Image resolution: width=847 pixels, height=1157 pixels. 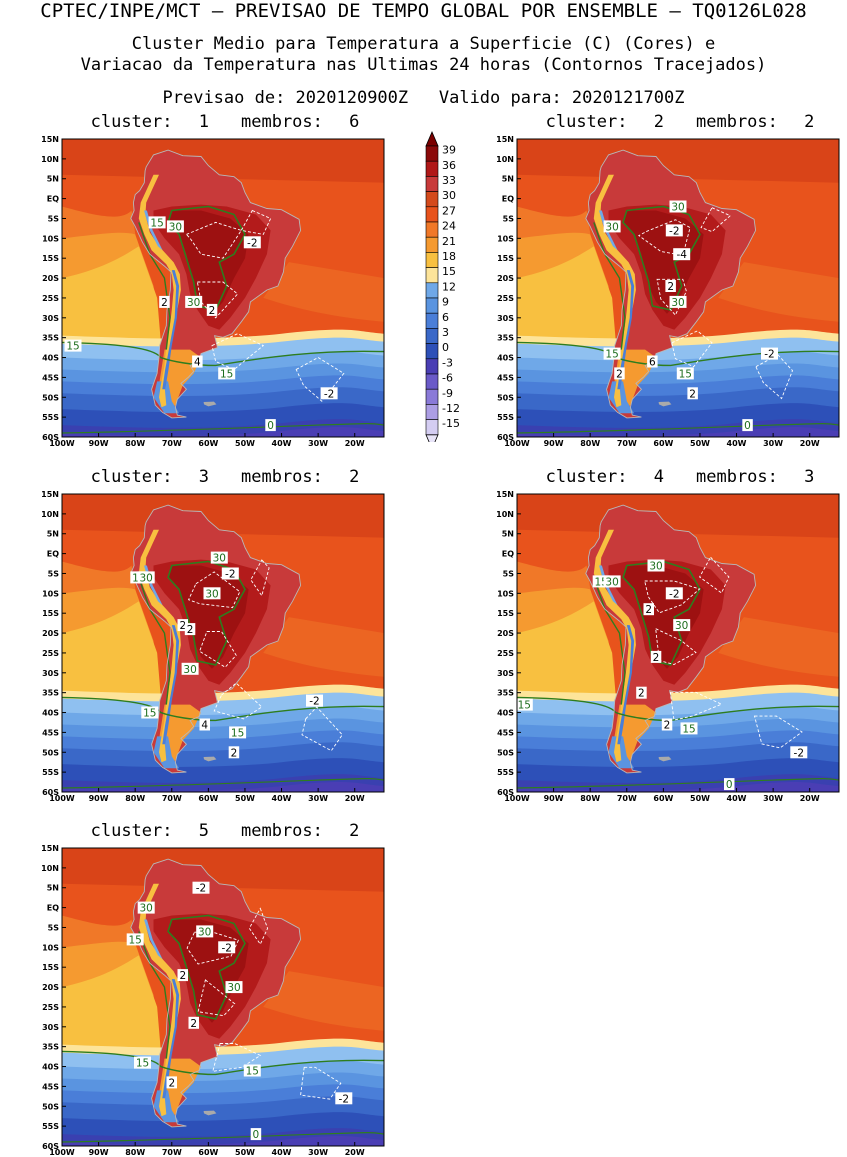 What do you see at coordinates (172, 798) in the screenshot?
I see `lon-tick-label: 70W` at bounding box center [172, 798].